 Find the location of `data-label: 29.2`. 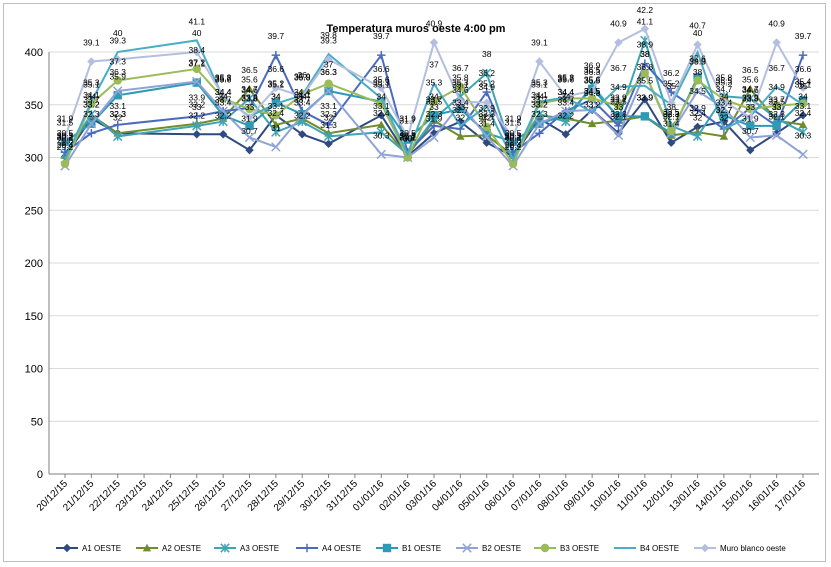

data-label: 29.2 is located at coordinates (65, 147).